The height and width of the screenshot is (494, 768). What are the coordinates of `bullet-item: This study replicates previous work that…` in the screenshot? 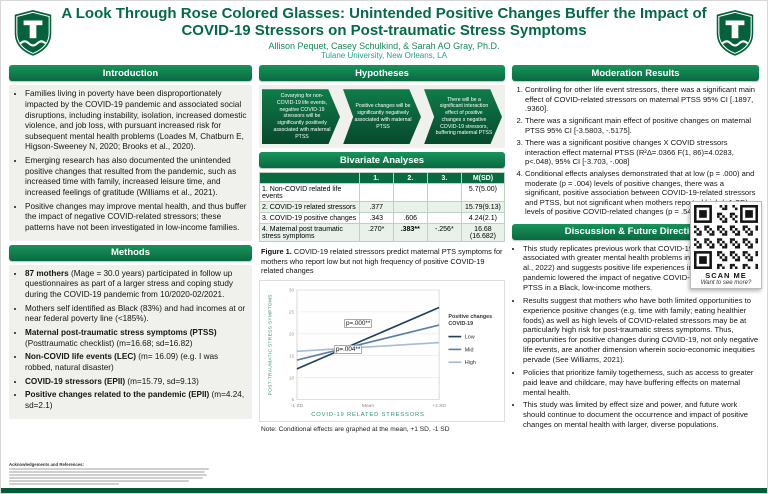 It's located at (641, 268).